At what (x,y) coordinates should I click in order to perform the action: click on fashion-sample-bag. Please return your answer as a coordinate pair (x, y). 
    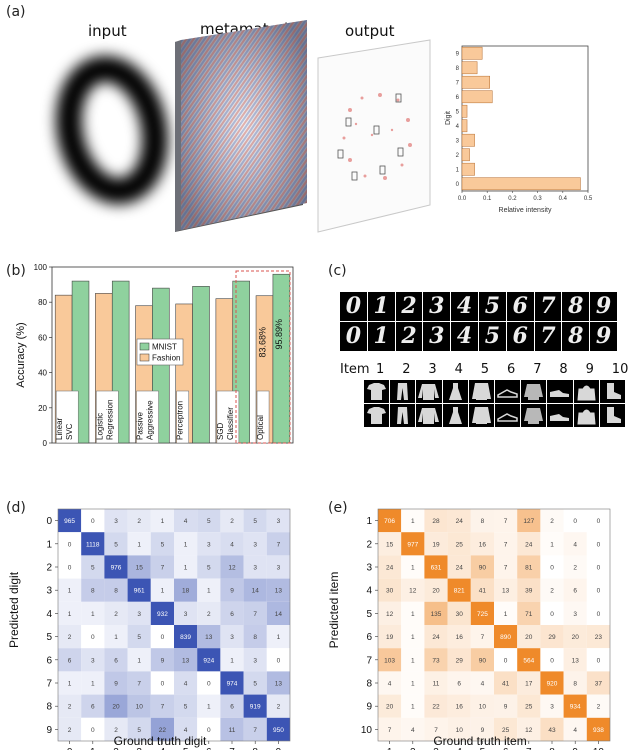
    Looking at the image, I should click on (586, 391).